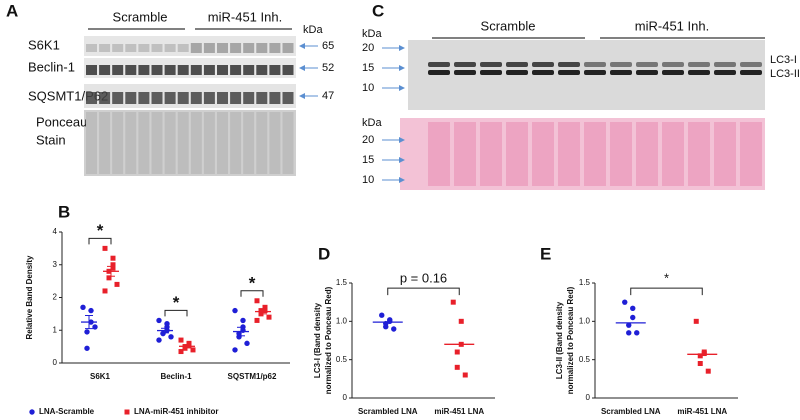  Describe the element at coordinates (342, 282) in the screenshot. I see `y-tick-label: 1.5` at that location.